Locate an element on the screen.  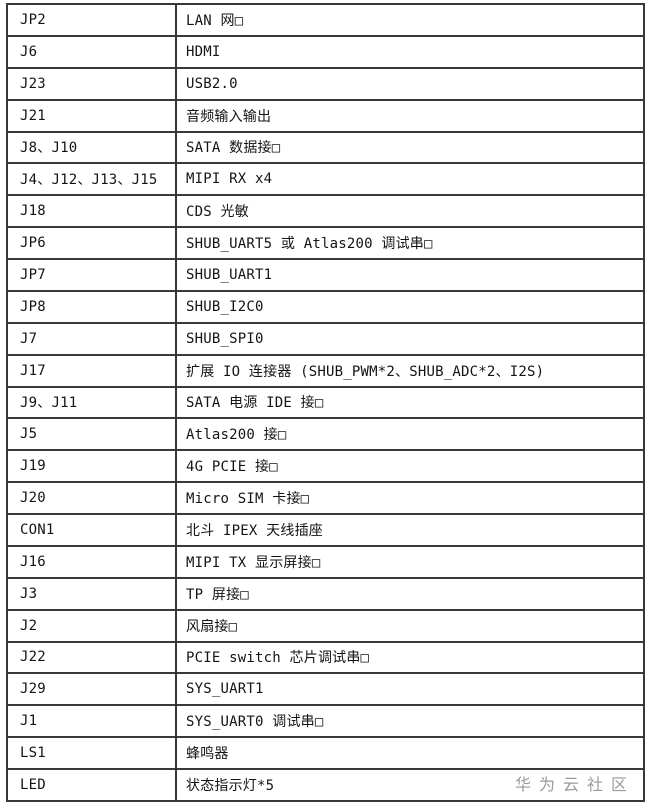
description-cell: Micro SIM 卡接□ is located at coordinates (248, 499).